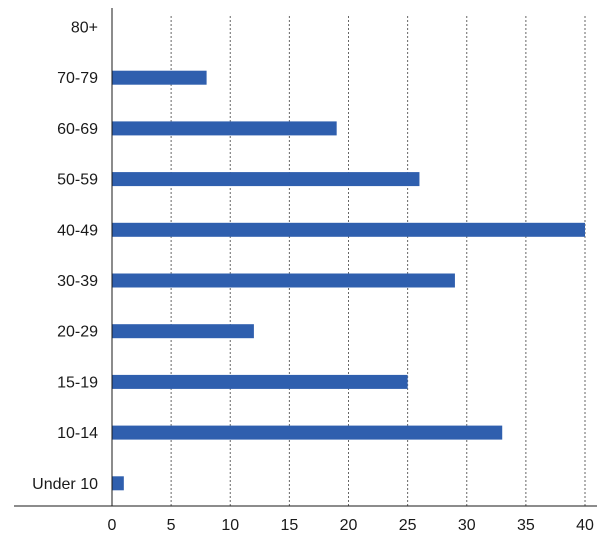  I want to click on x-tick-labels: 0 5 10 15 20 25 30 35 40, so click(351, 525).